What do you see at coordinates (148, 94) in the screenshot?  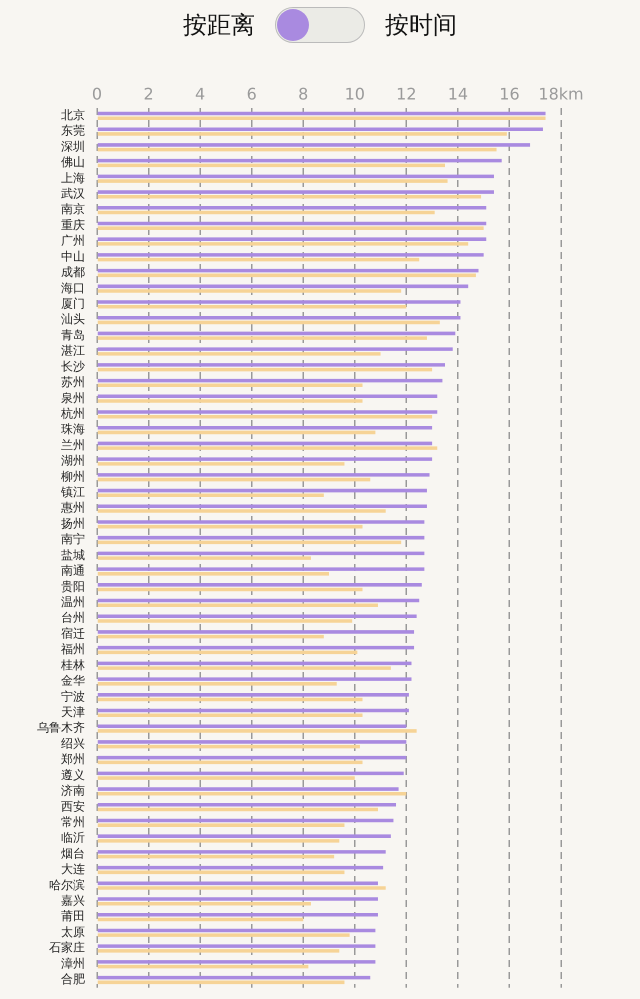 I see `x-tick-label: 2` at bounding box center [148, 94].